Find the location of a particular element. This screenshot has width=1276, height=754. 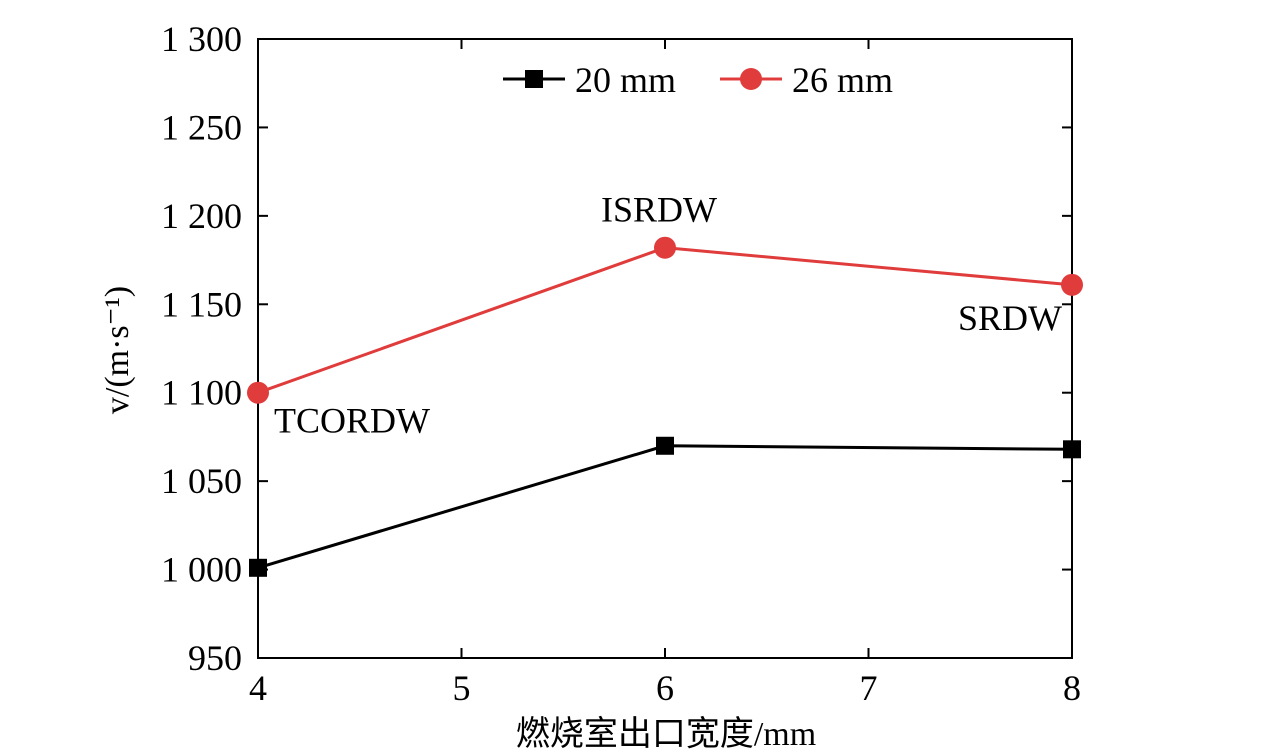

y-tick-label: 1 250 is located at coordinates (201, 127).